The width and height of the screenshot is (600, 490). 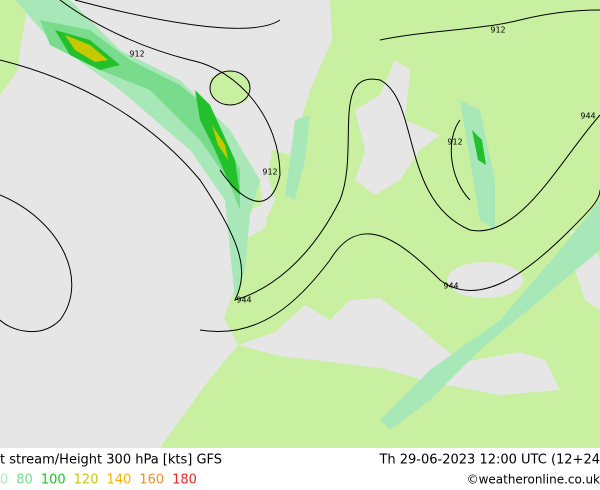 What do you see at coordinates (399, 346) in the screenshot?
I see `mediterranean` at bounding box center [399, 346].